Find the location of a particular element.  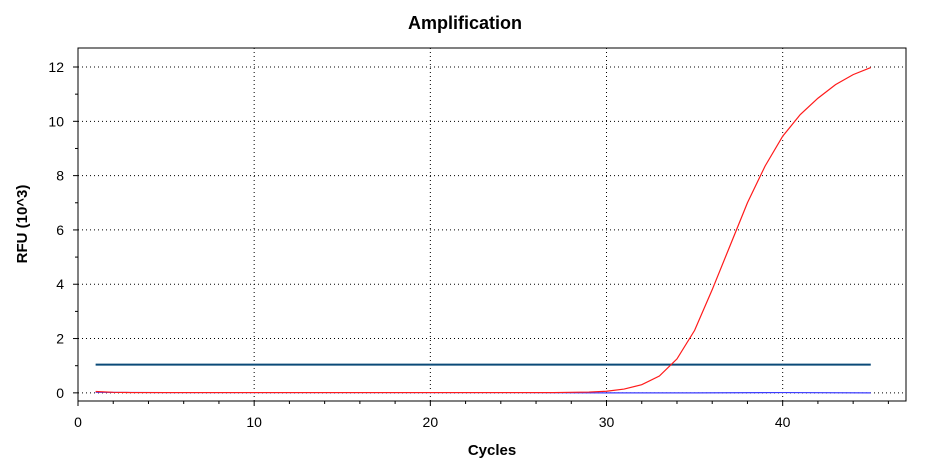

x-axis-label: Cycles is located at coordinates (492, 450).